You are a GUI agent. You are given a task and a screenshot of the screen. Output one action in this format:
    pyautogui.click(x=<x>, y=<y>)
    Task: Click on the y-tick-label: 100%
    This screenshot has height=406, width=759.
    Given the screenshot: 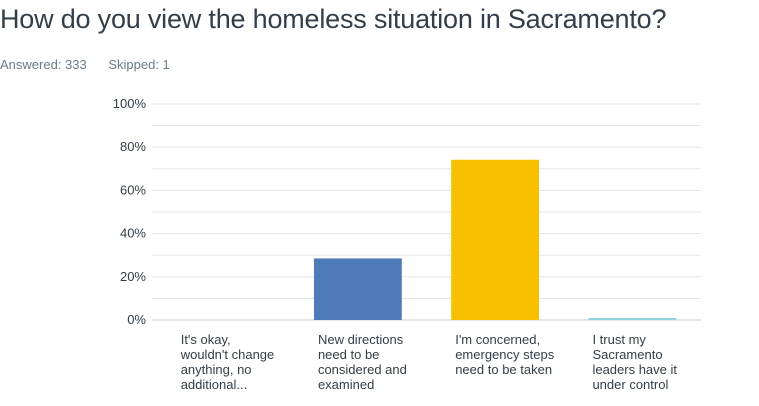 What is the action you would take?
    pyautogui.click(x=130, y=103)
    